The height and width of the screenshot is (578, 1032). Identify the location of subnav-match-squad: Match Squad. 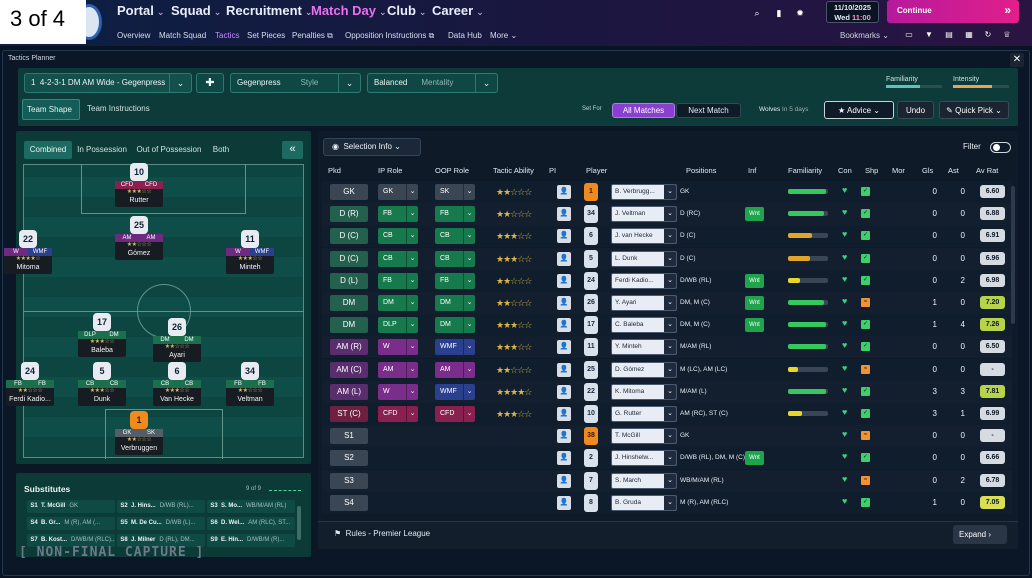
(183, 35).